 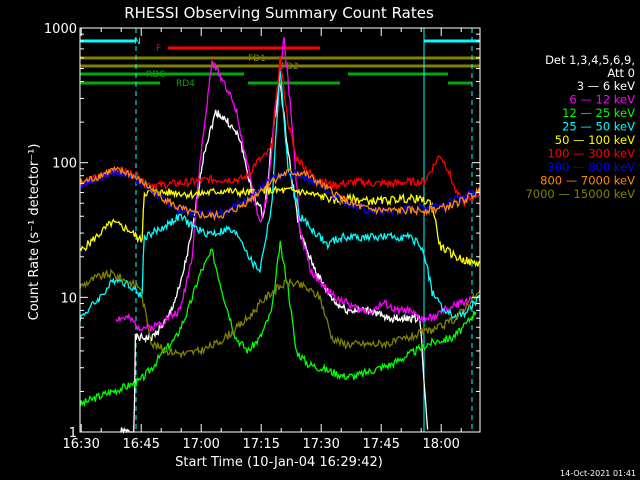 What do you see at coordinates (64, 164) in the screenshot?
I see `y-tick-label: 100` at bounding box center [64, 164].